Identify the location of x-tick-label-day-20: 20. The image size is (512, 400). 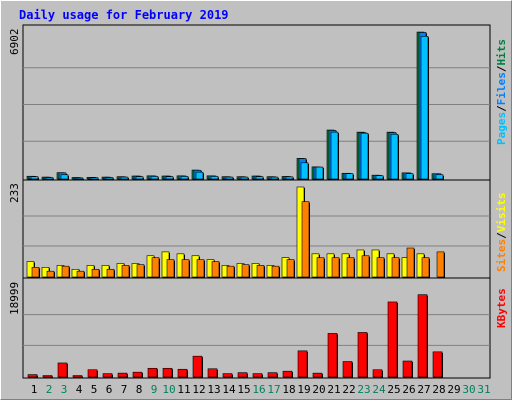
(318, 389).